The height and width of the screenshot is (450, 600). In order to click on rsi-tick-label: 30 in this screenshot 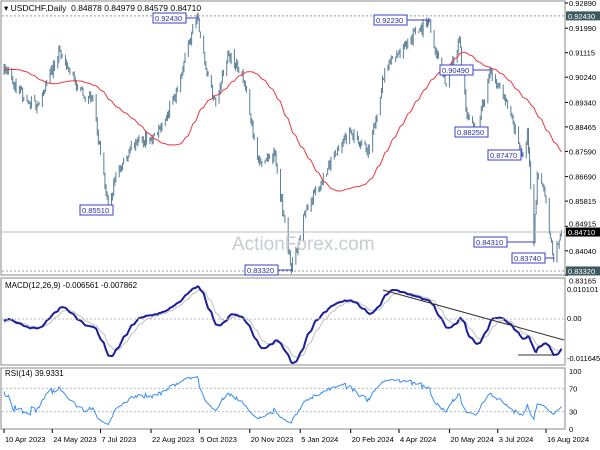, I will do `click(573, 412)`.